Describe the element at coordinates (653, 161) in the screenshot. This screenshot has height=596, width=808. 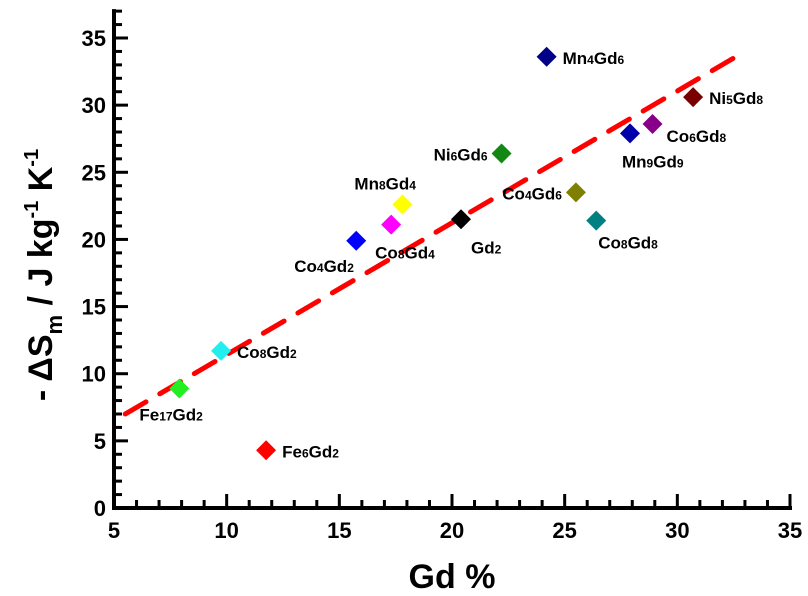
I see `point-label: Mn9Gd9` at that location.